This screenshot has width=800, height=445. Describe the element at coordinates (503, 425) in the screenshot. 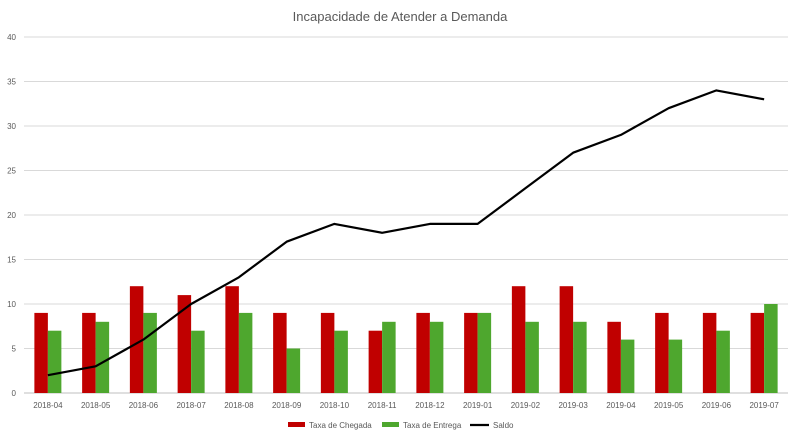

I see `legend-label: Saldo` at that location.